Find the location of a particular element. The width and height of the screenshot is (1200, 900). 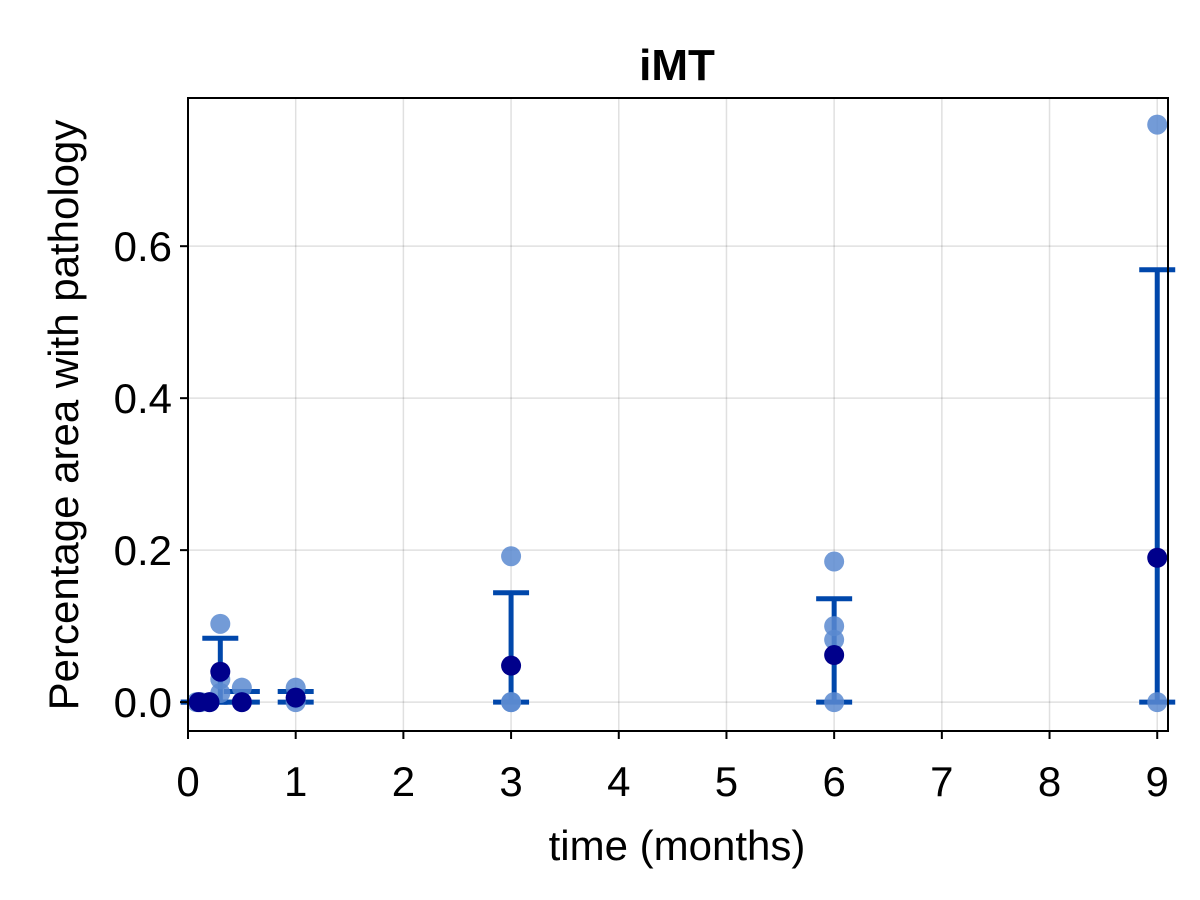

y-tick-label: 0.0 is located at coordinates (143, 702).